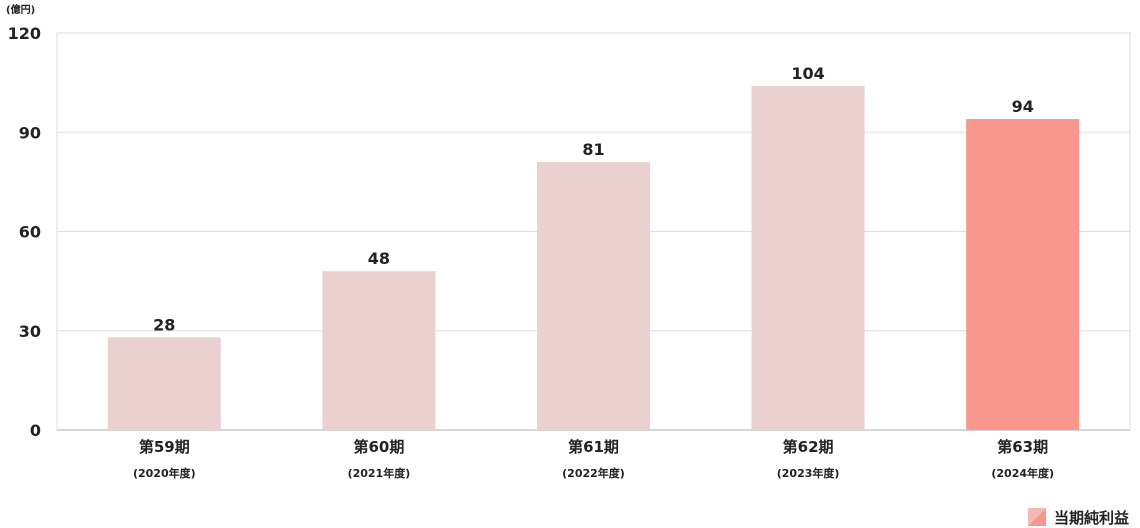 The image size is (1140, 528). I want to click on y-tick-label: 0, so click(35, 430).